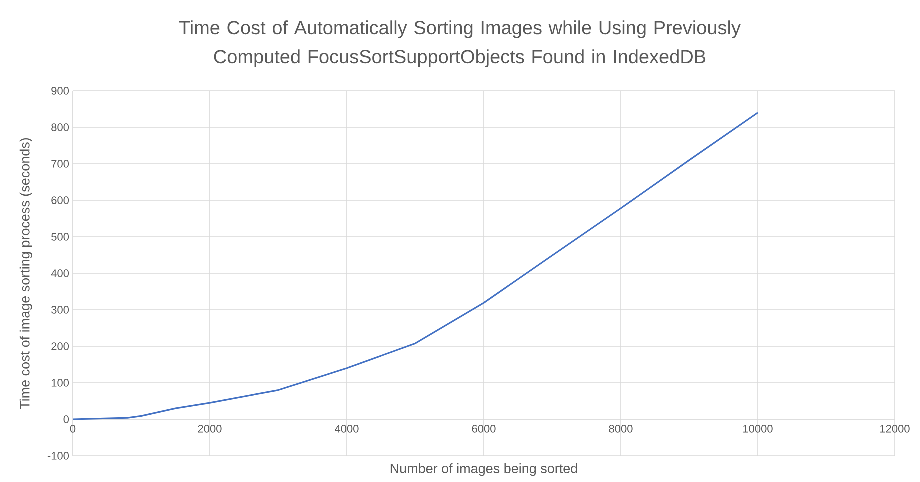  What do you see at coordinates (61, 128) in the screenshot?
I see `y-tick-label: 800` at bounding box center [61, 128].